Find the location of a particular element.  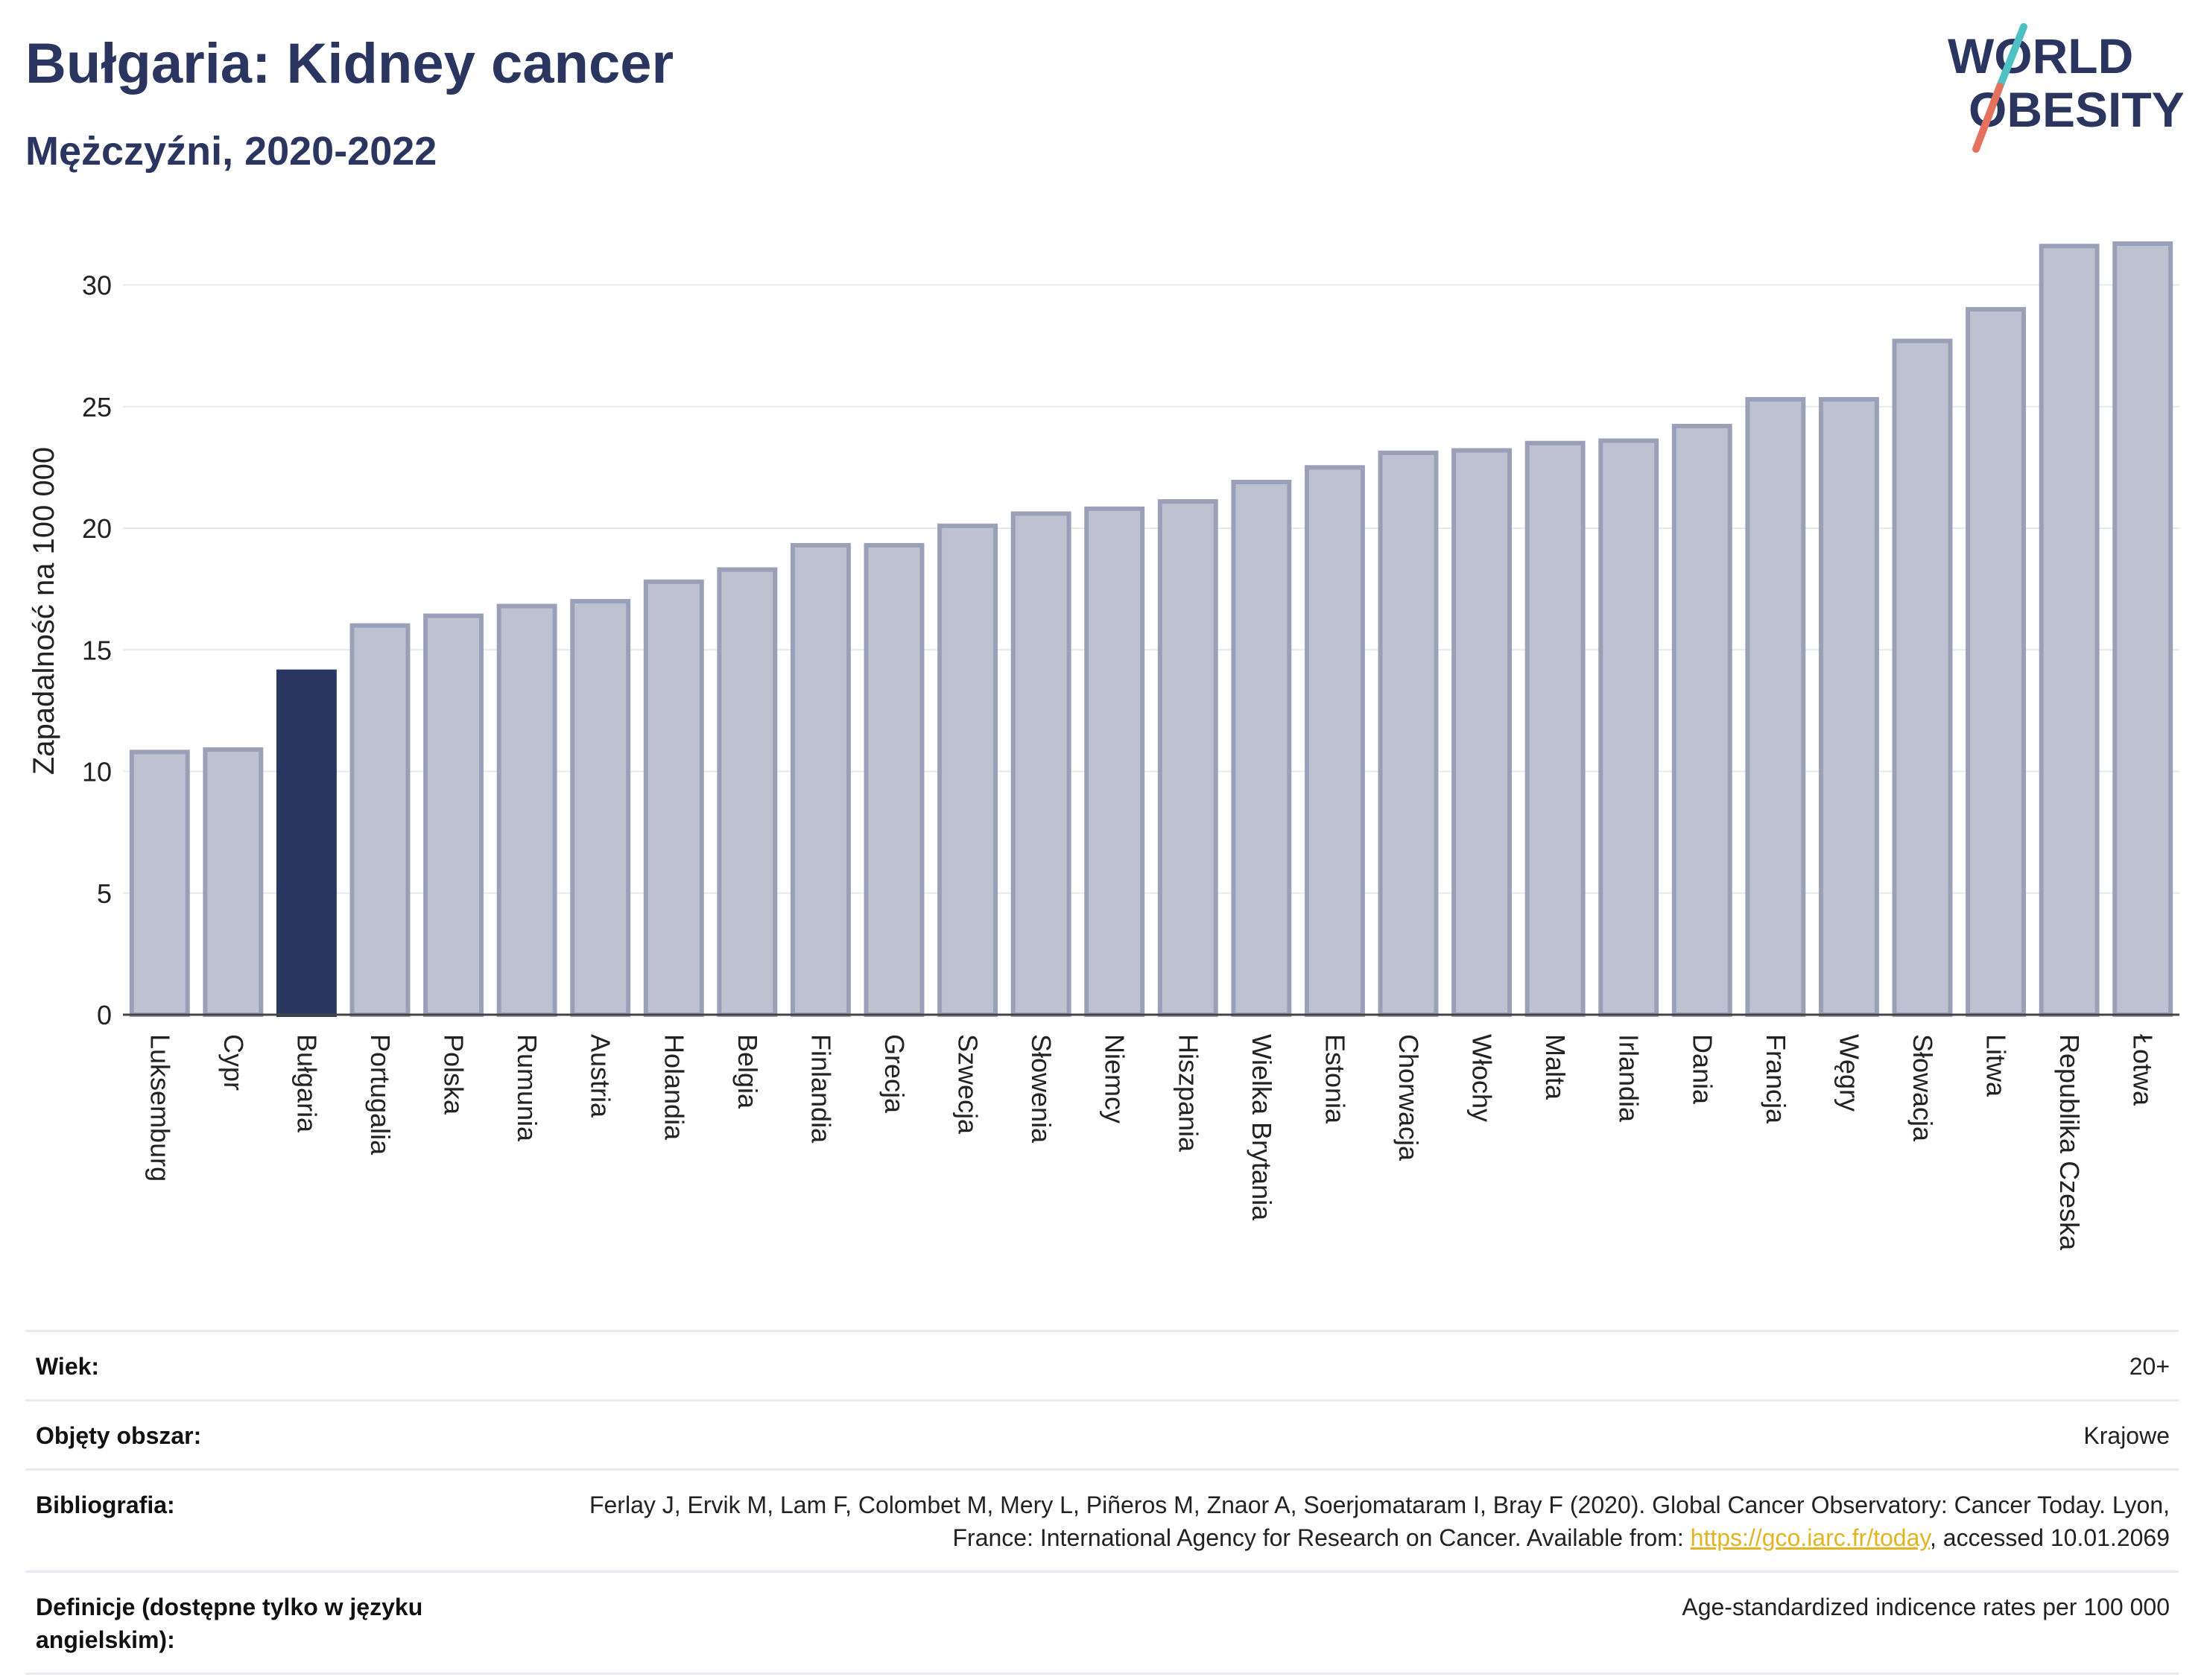

bar-bułgaria is located at coordinates (306, 843).